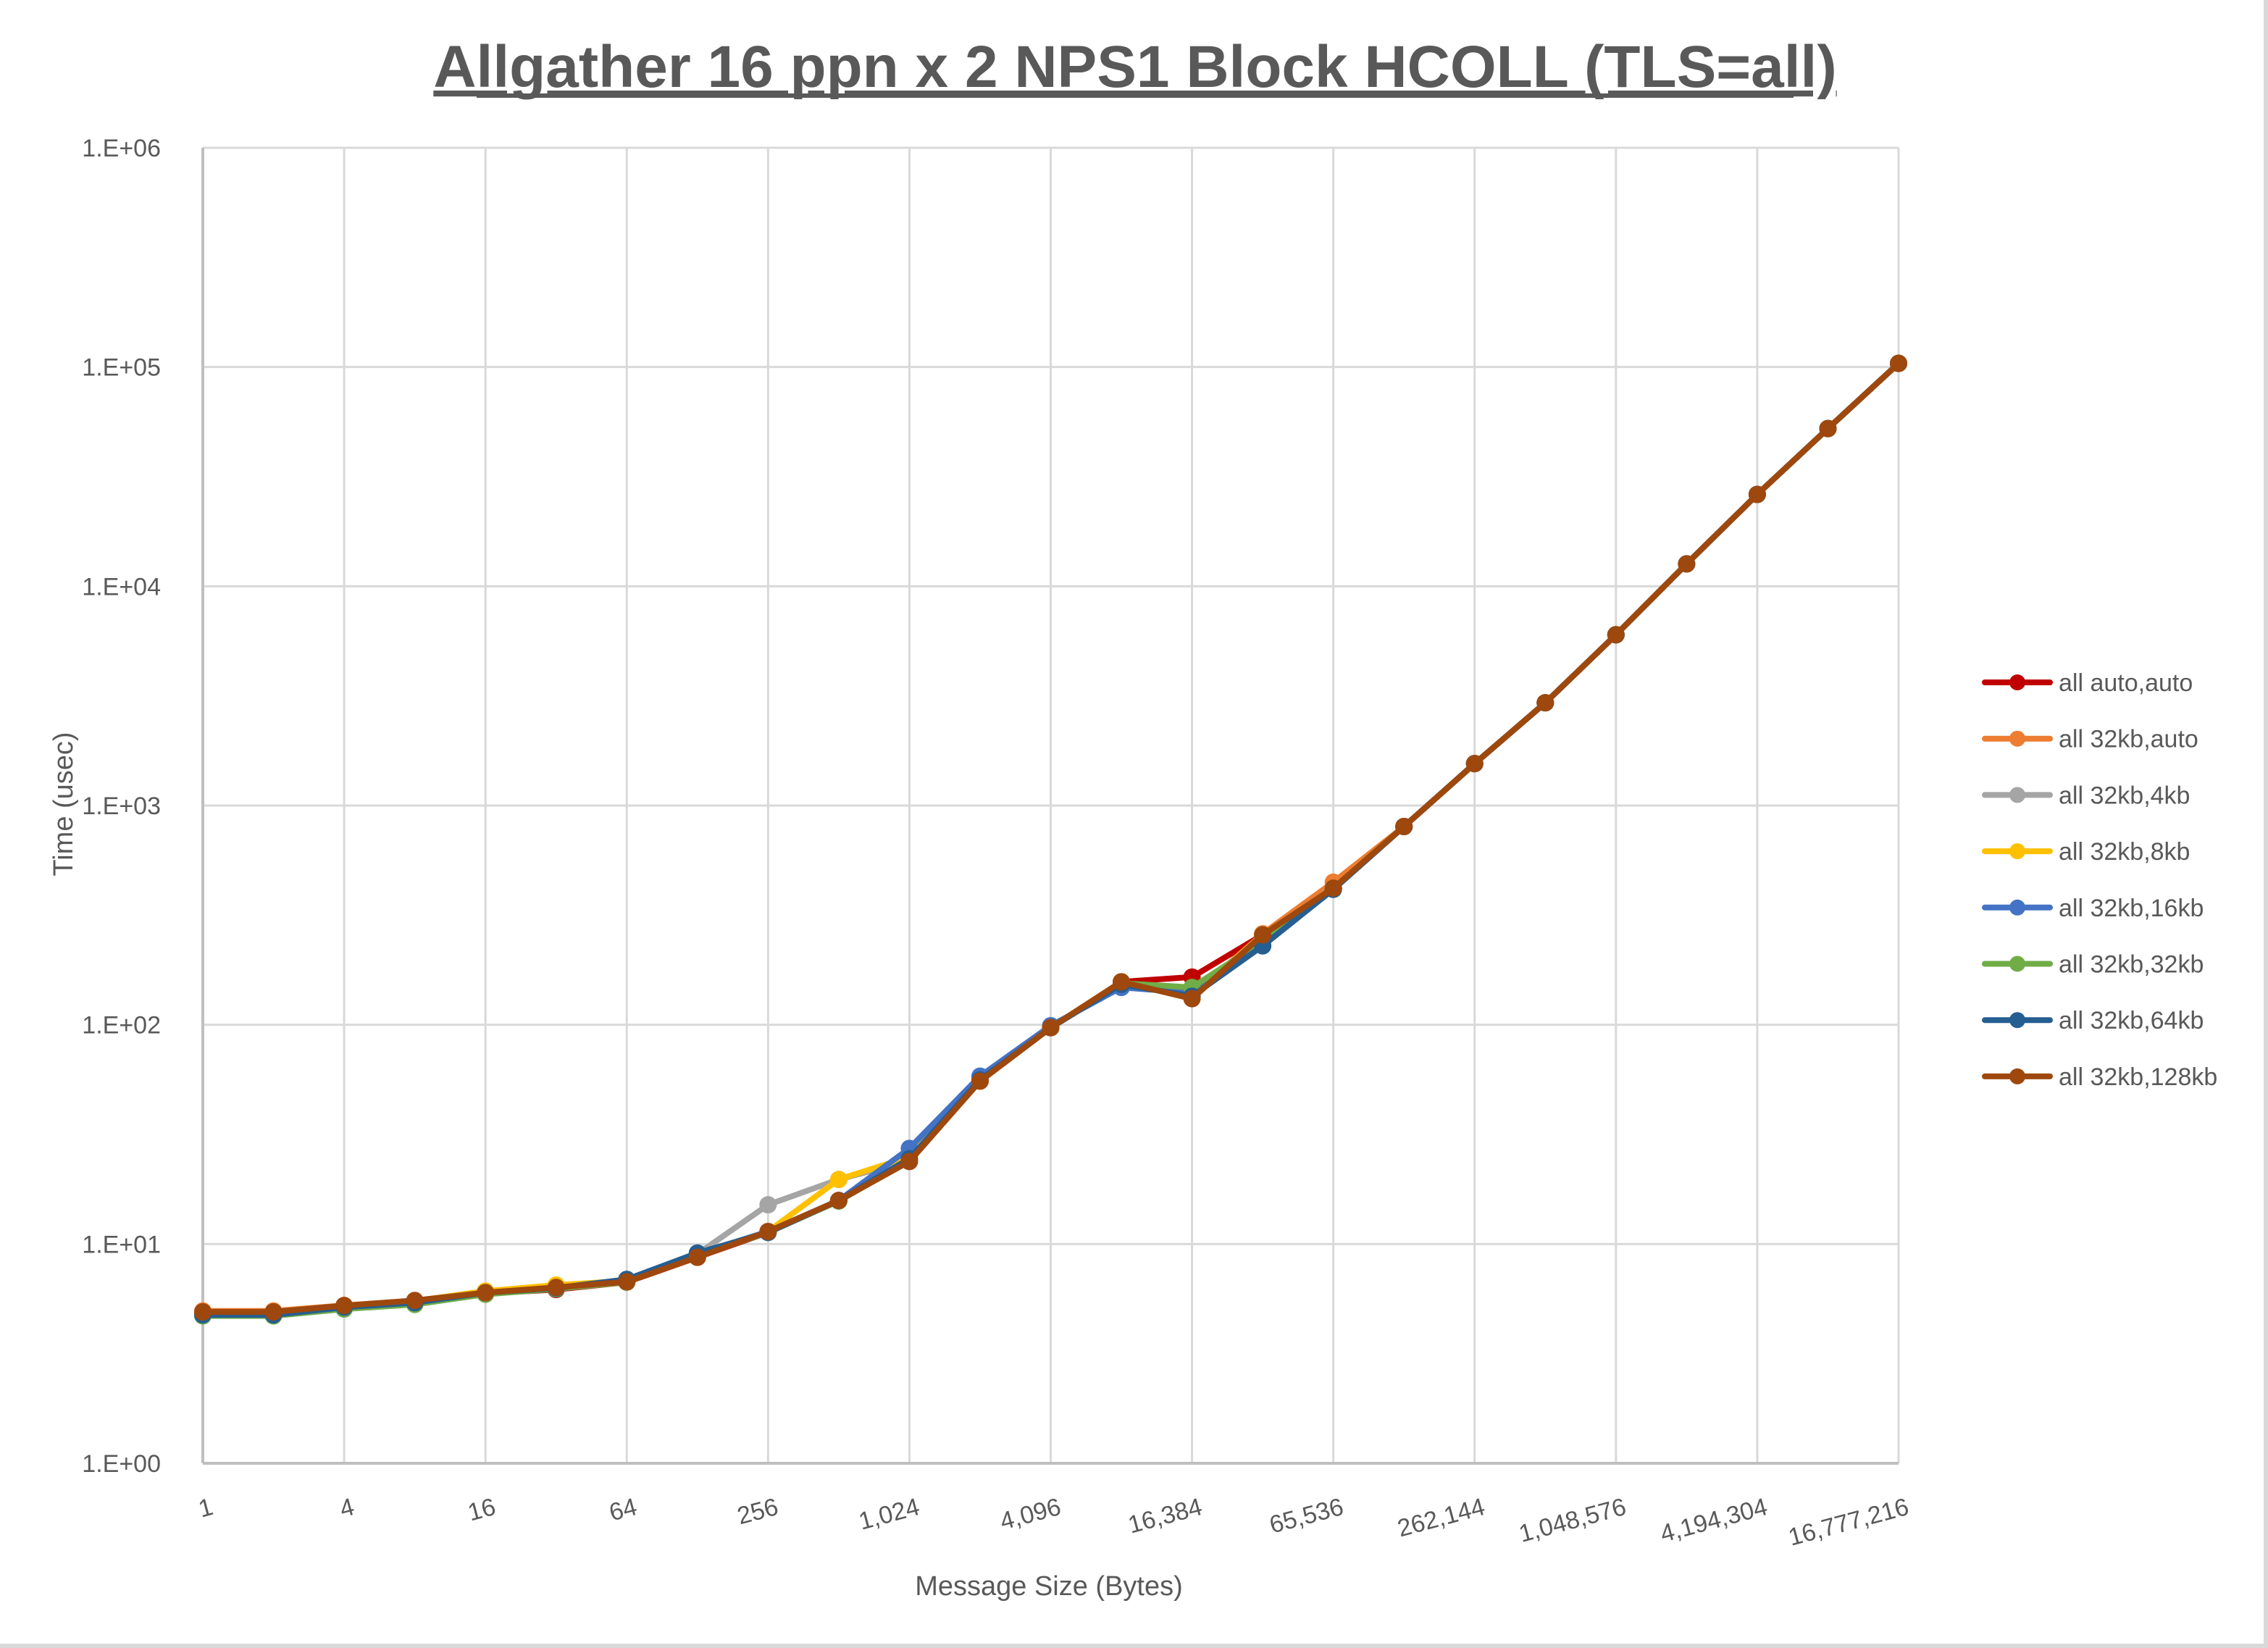  Describe the element at coordinates (2131, 908) in the screenshot. I see `legend-label: all 32kb,16kb` at that location.